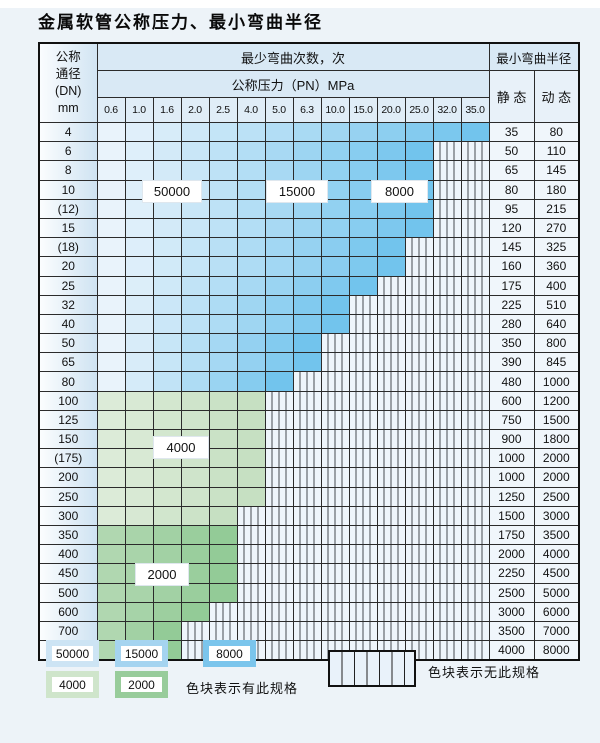 The width and height of the screenshot is (600, 743). Describe the element at coordinates (309, 343) in the screenshot. I see `table-row: 50 350 800` at that location.